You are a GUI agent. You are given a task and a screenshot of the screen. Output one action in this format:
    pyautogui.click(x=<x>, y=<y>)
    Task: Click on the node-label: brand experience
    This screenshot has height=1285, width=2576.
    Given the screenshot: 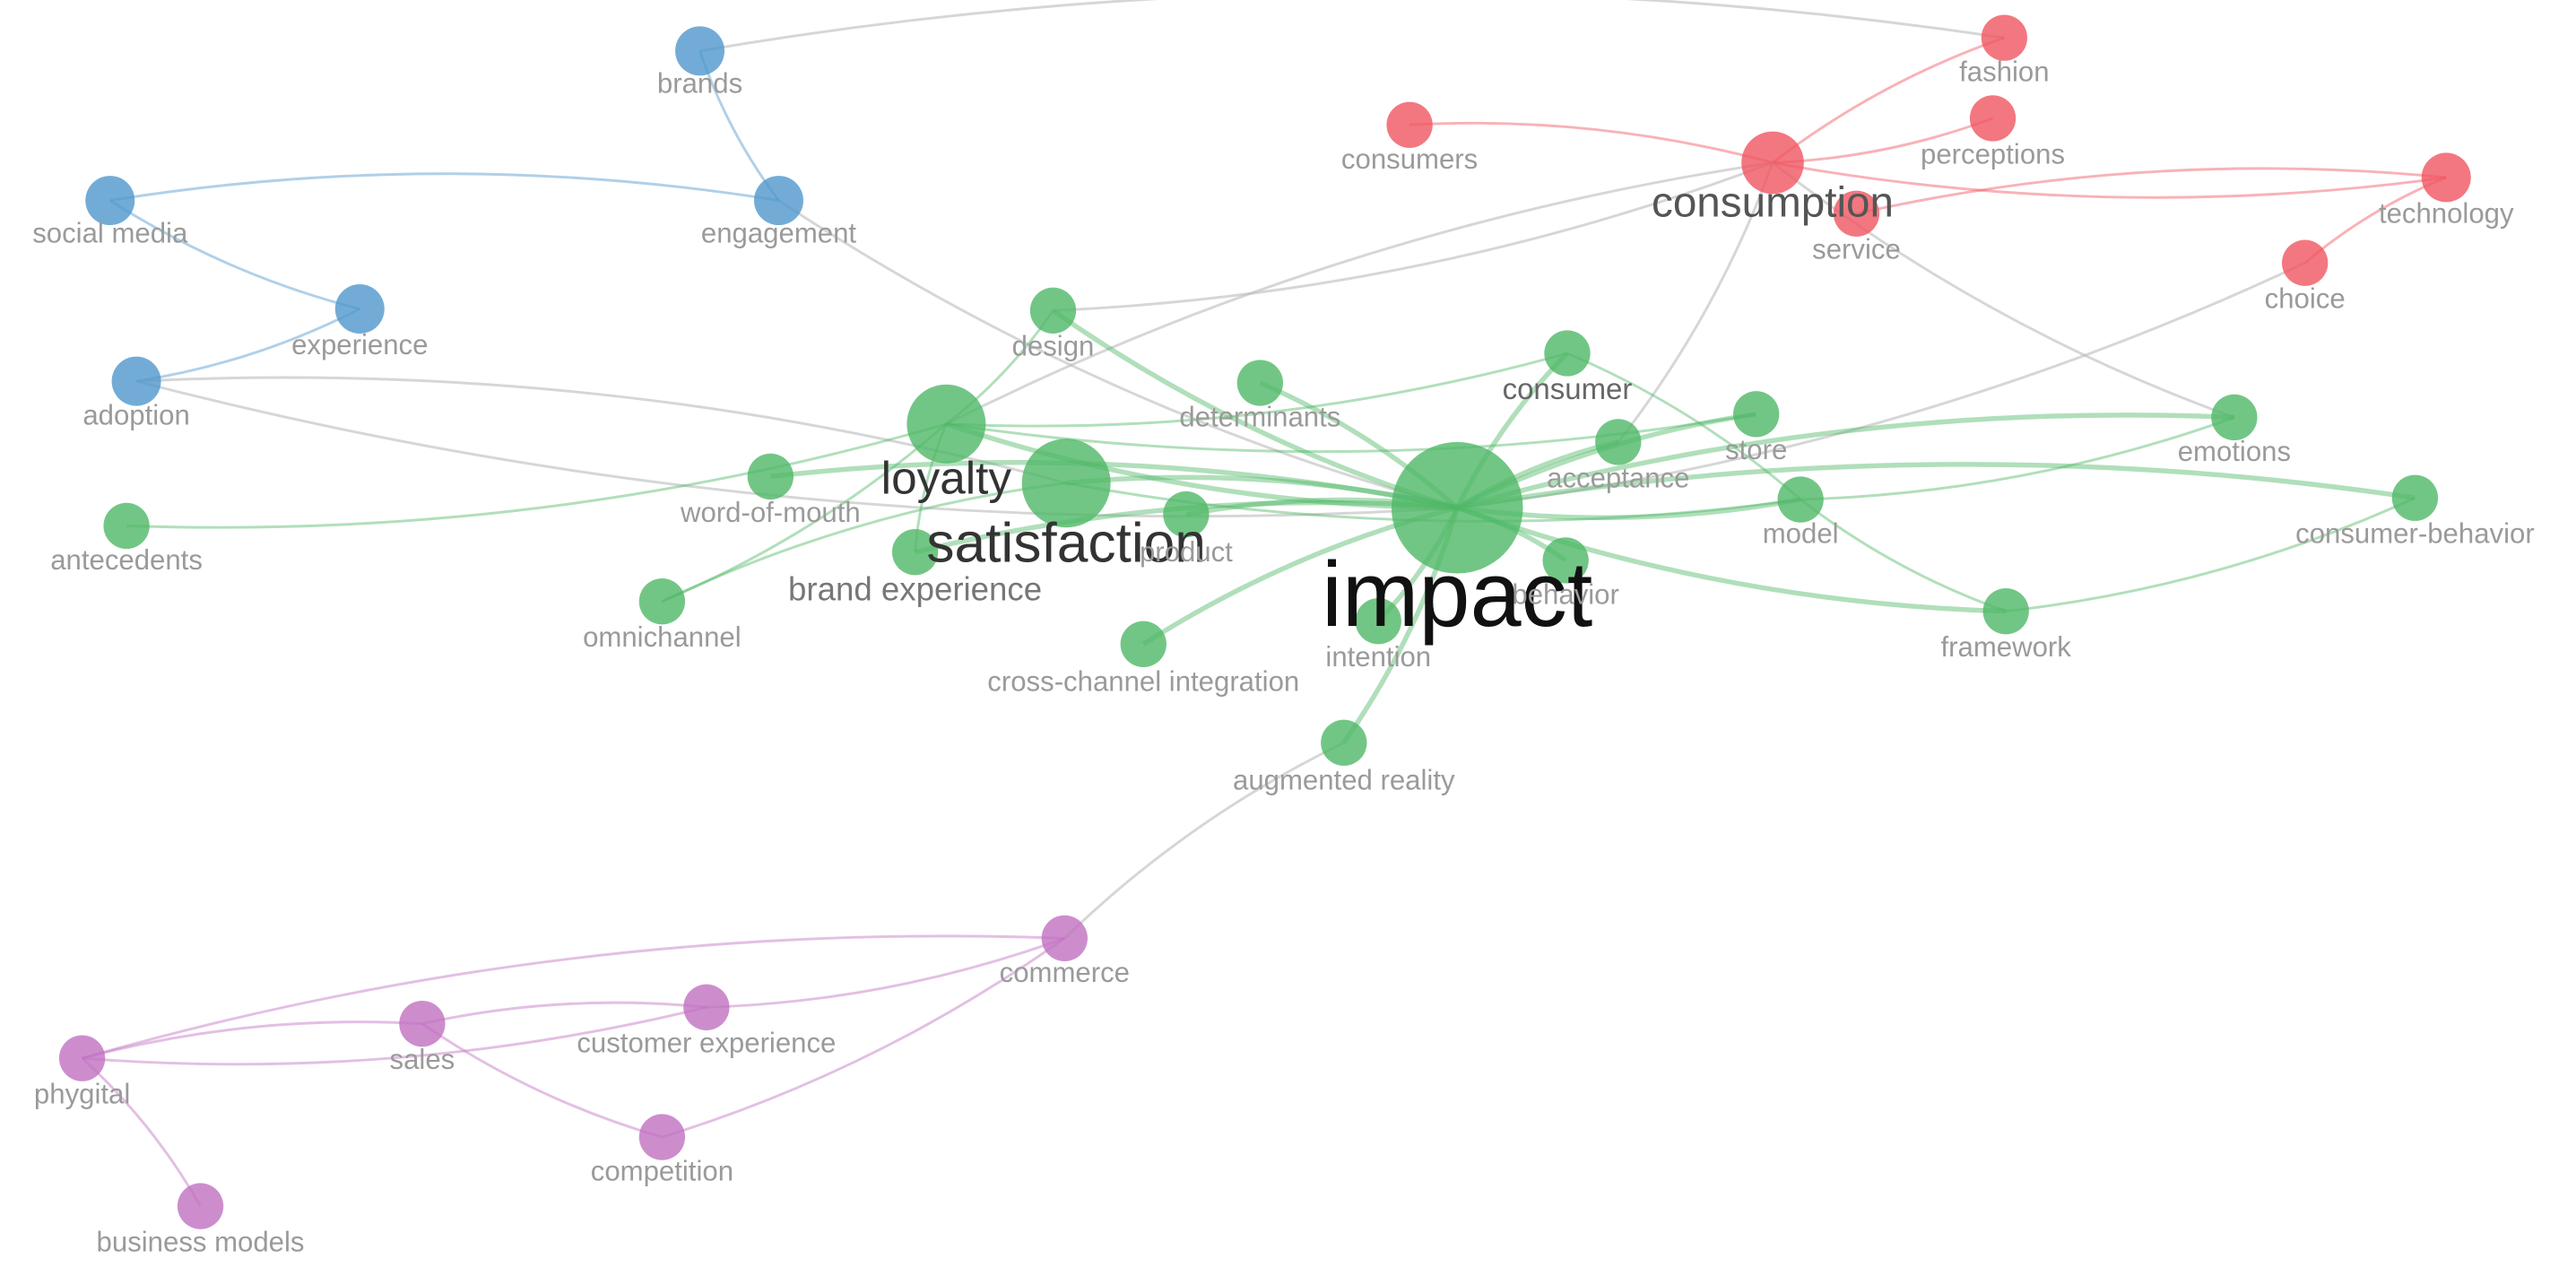 What is the action you would take?
    pyautogui.click(x=915, y=589)
    